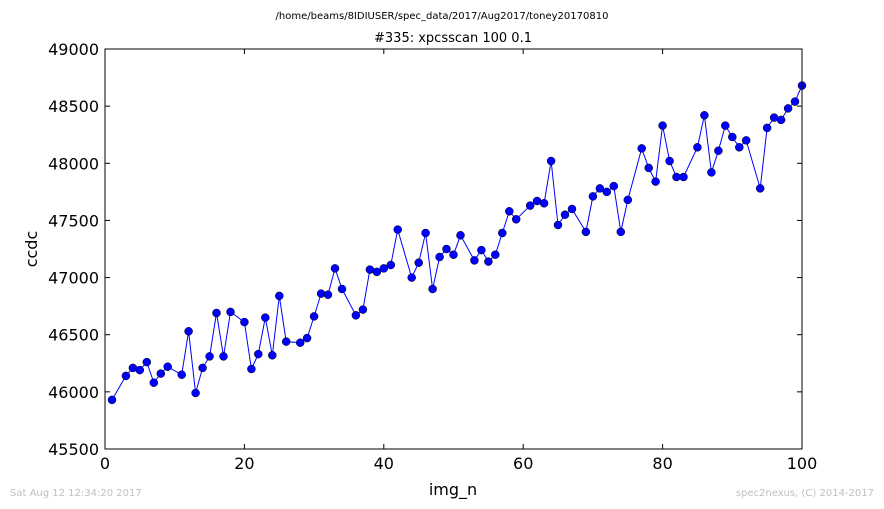 The height and width of the screenshot is (509, 884). Describe the element at coordinates (73, 220) in the screenshot. I see `y-tick-label: 47500` at that location.